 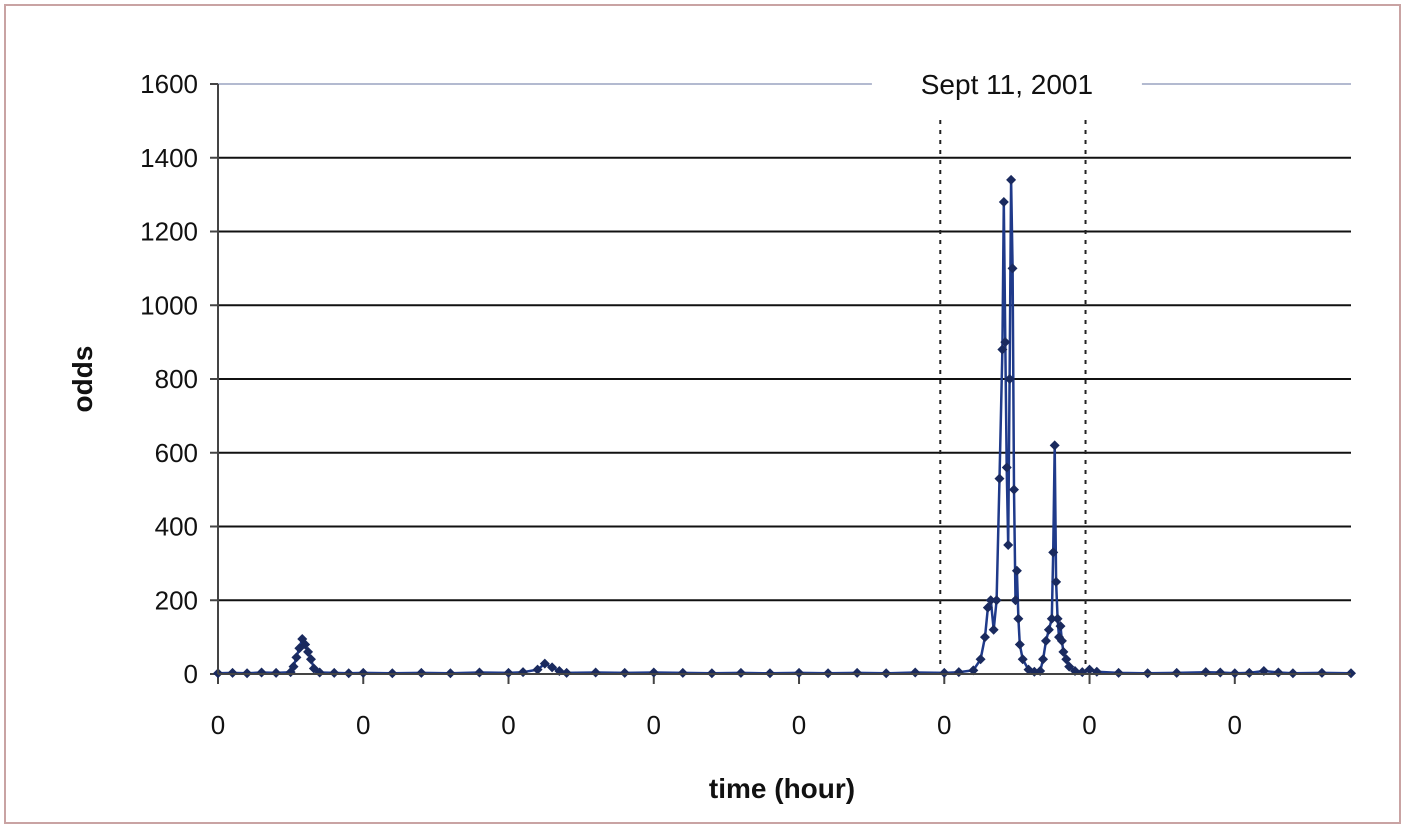 What do you see at coordinates (169, 305) in the screenshot?
I see `y-tick-label-1000: 1000` at bounding box center [169, 305].